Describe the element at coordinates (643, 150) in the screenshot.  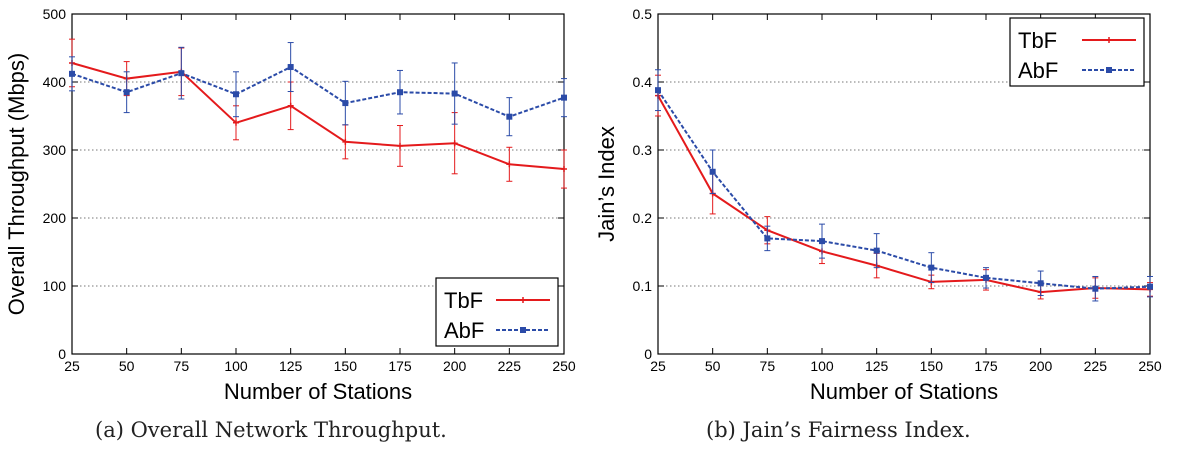
I see `y-tick-label: 0.3` at that location.